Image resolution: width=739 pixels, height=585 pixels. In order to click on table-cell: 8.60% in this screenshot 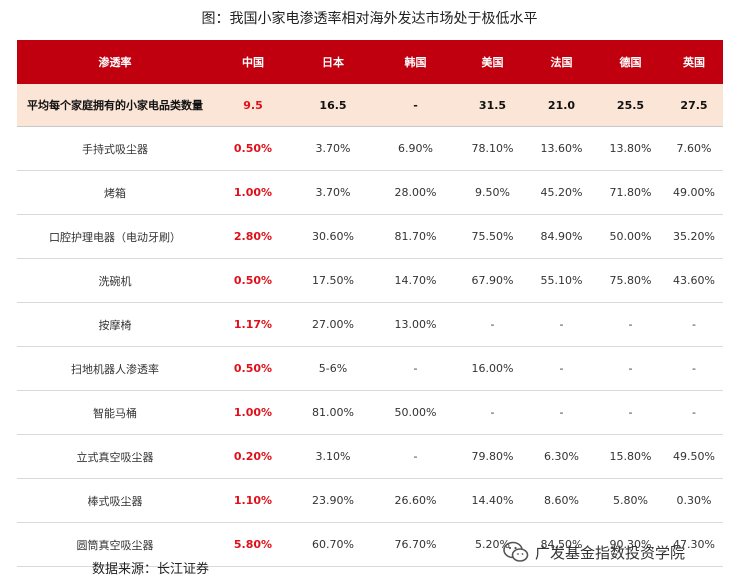, I will do `click(561, 500)`.